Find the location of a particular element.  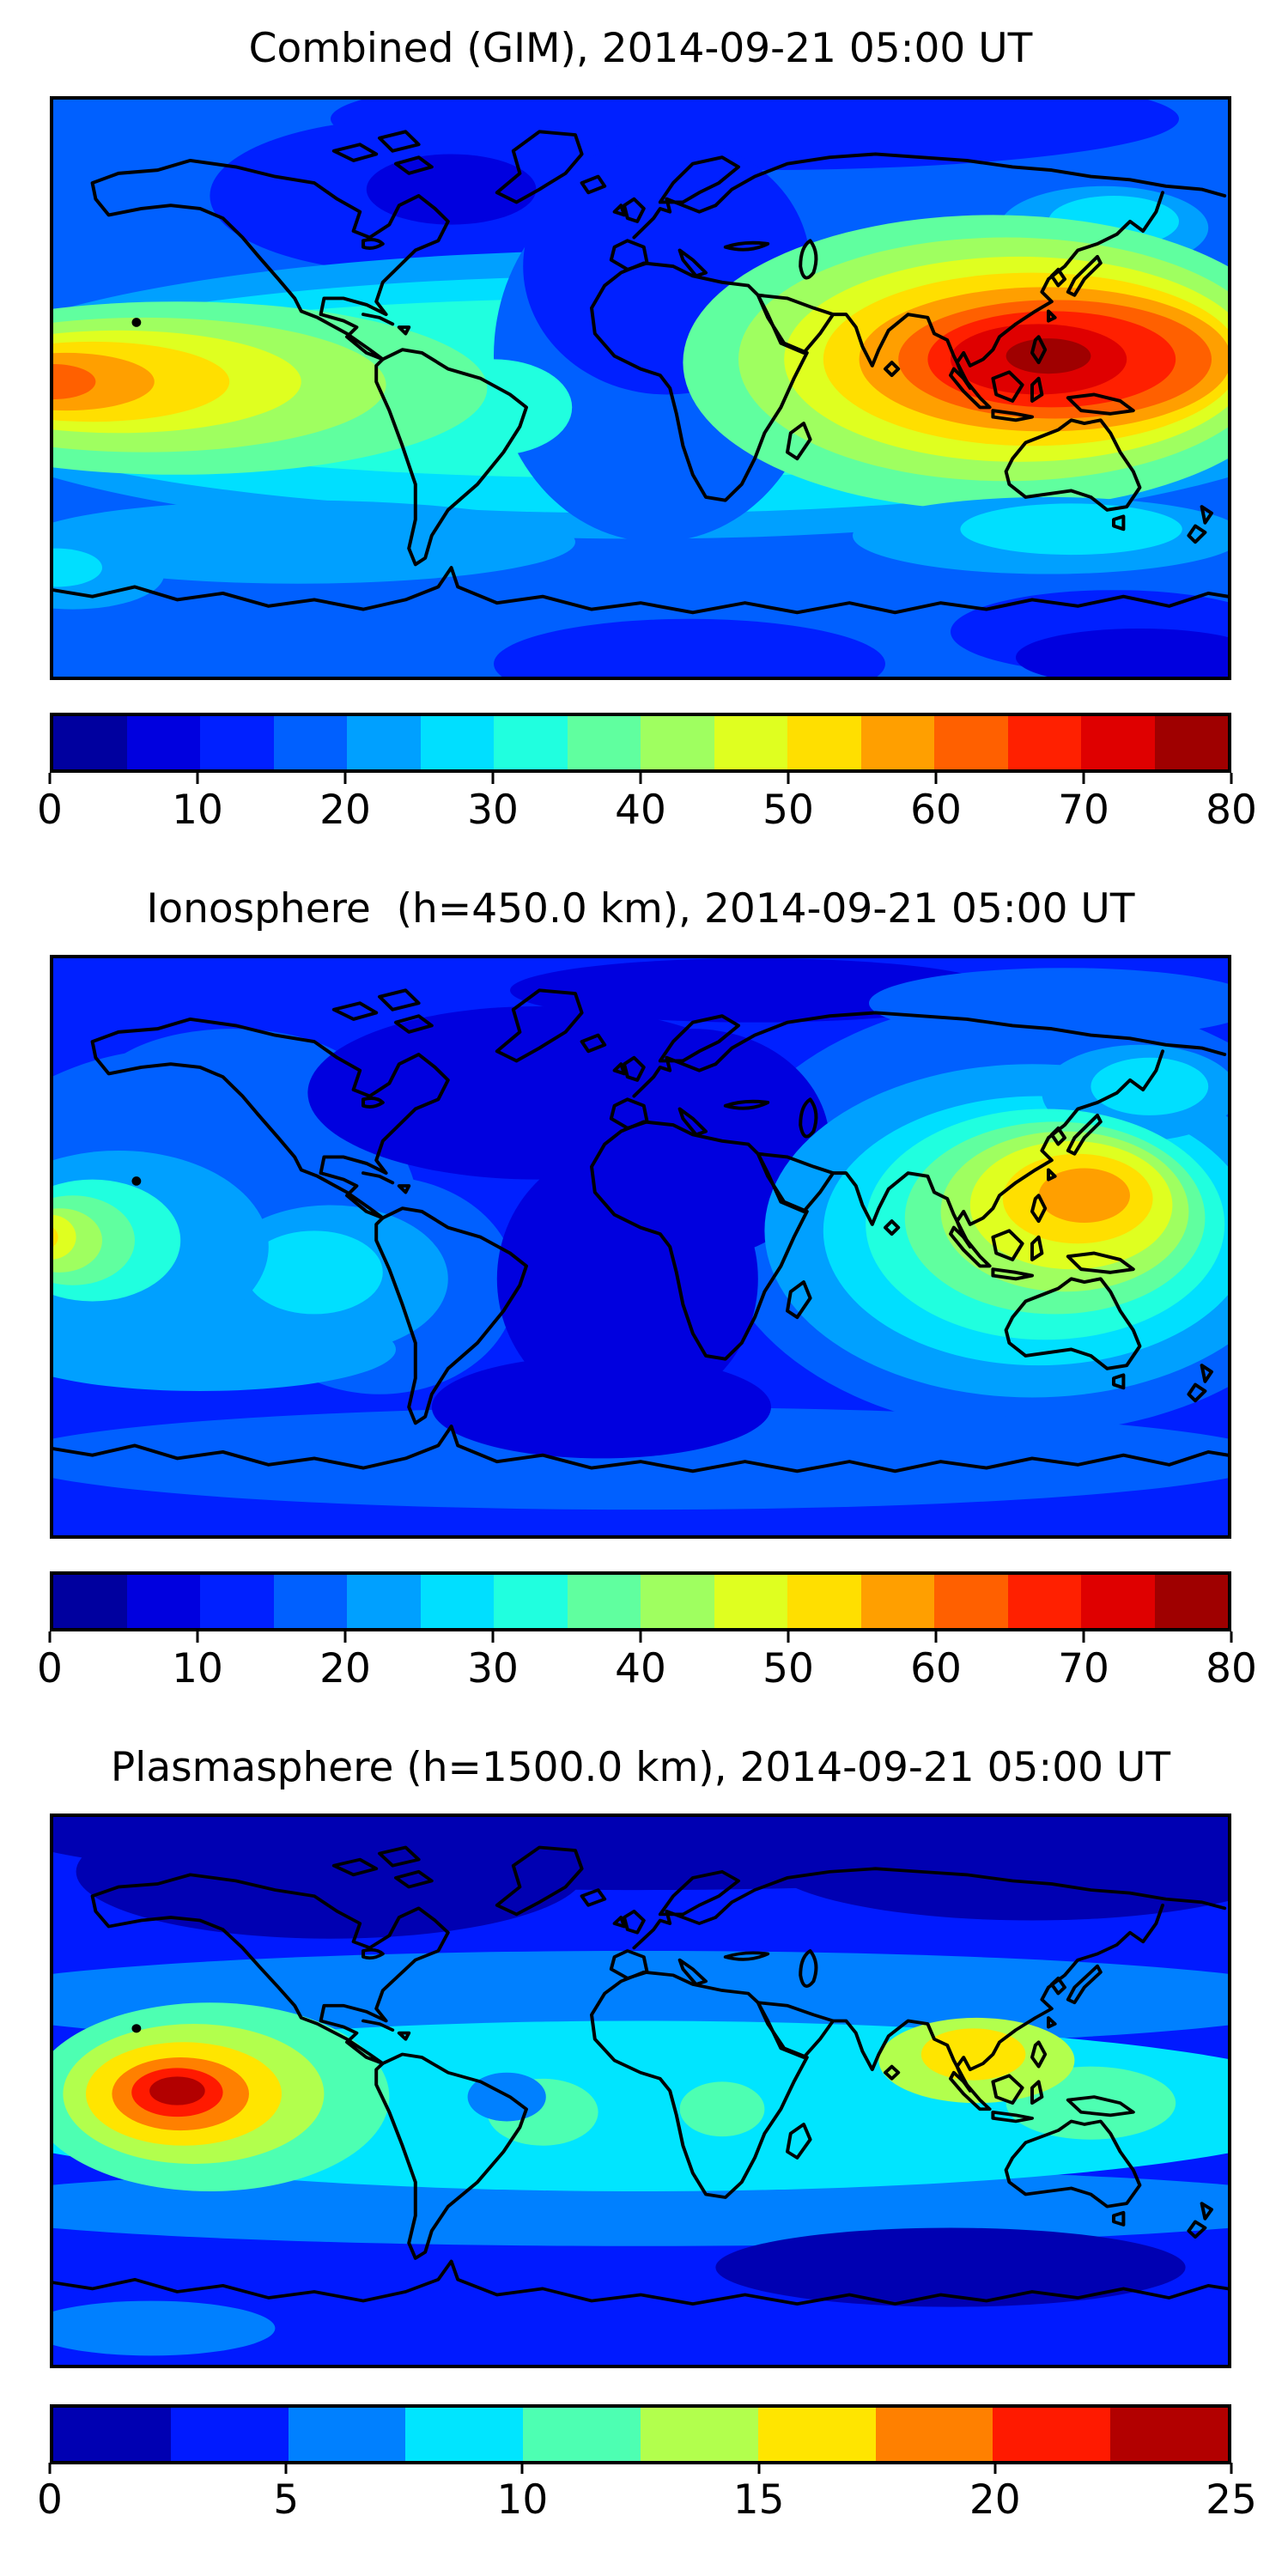

colorbar-ticks-combined is located at coordinates (640, 779).